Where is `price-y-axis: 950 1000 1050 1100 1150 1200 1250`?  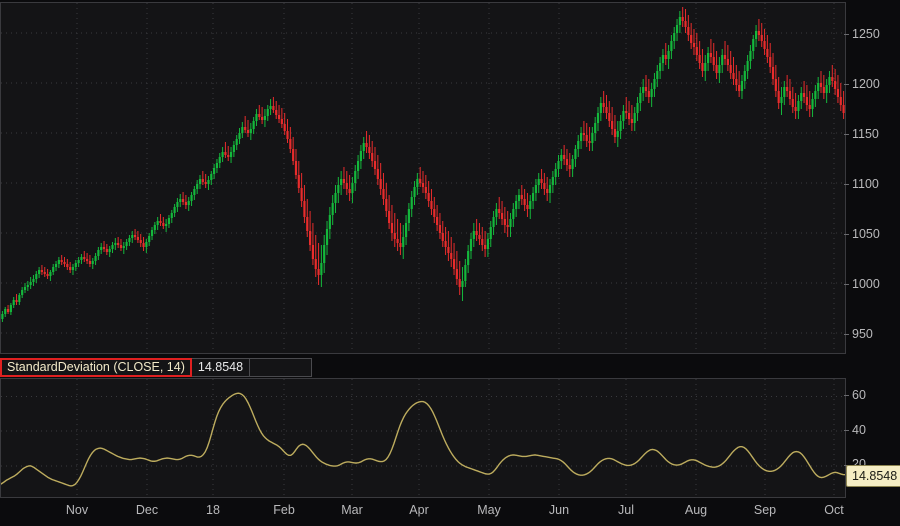 price-y-axis: 950 1000 1050 1100 1150 1200 1250 is located at coordinates (872, 178).